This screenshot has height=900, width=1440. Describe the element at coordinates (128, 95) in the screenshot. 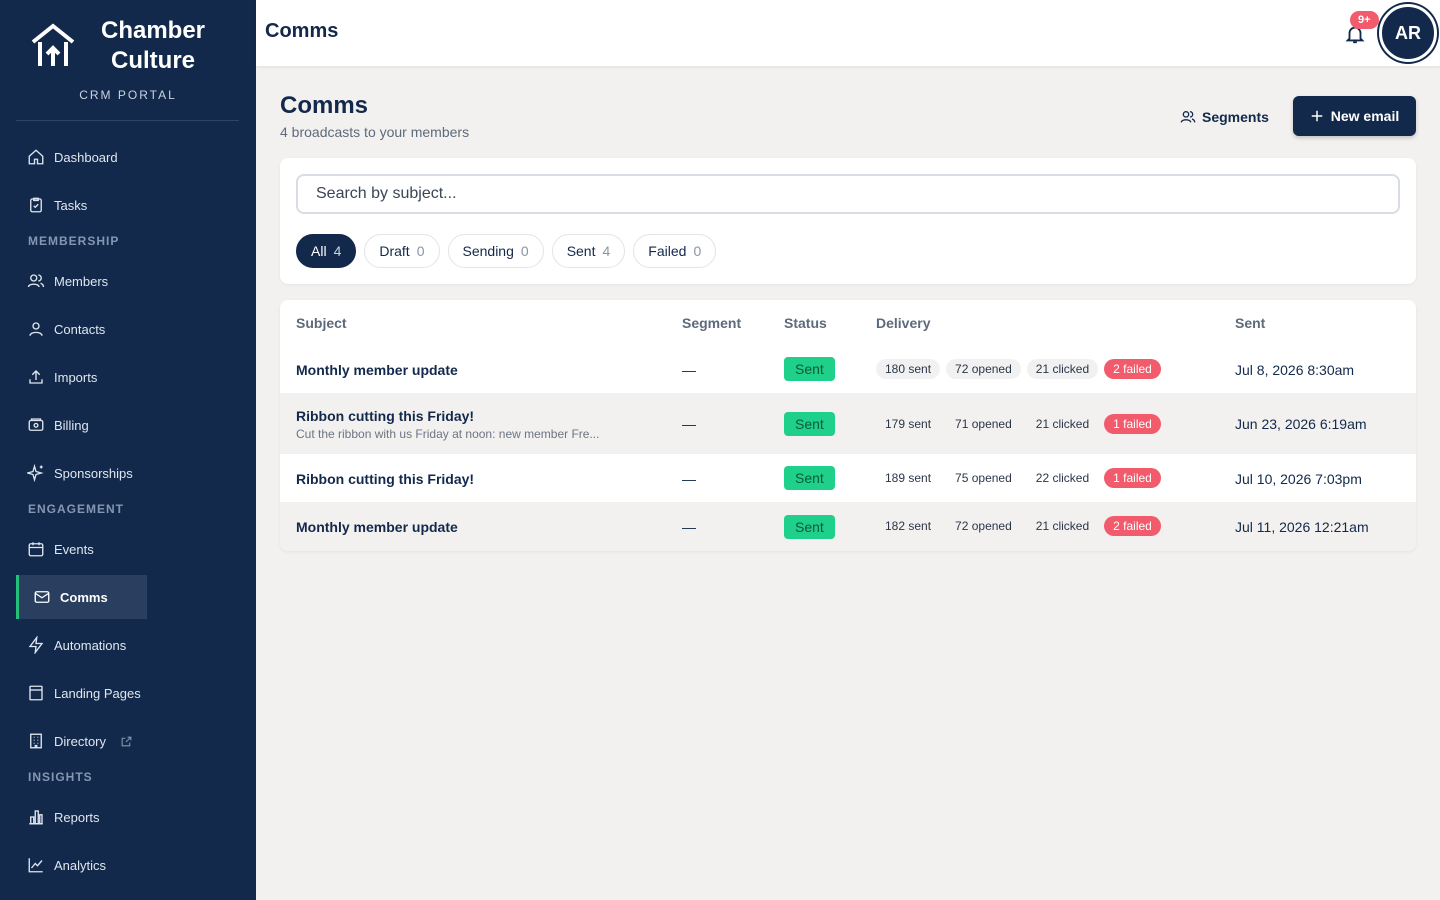

I see `brand-subtitle: CRM PORTAL` at that location.